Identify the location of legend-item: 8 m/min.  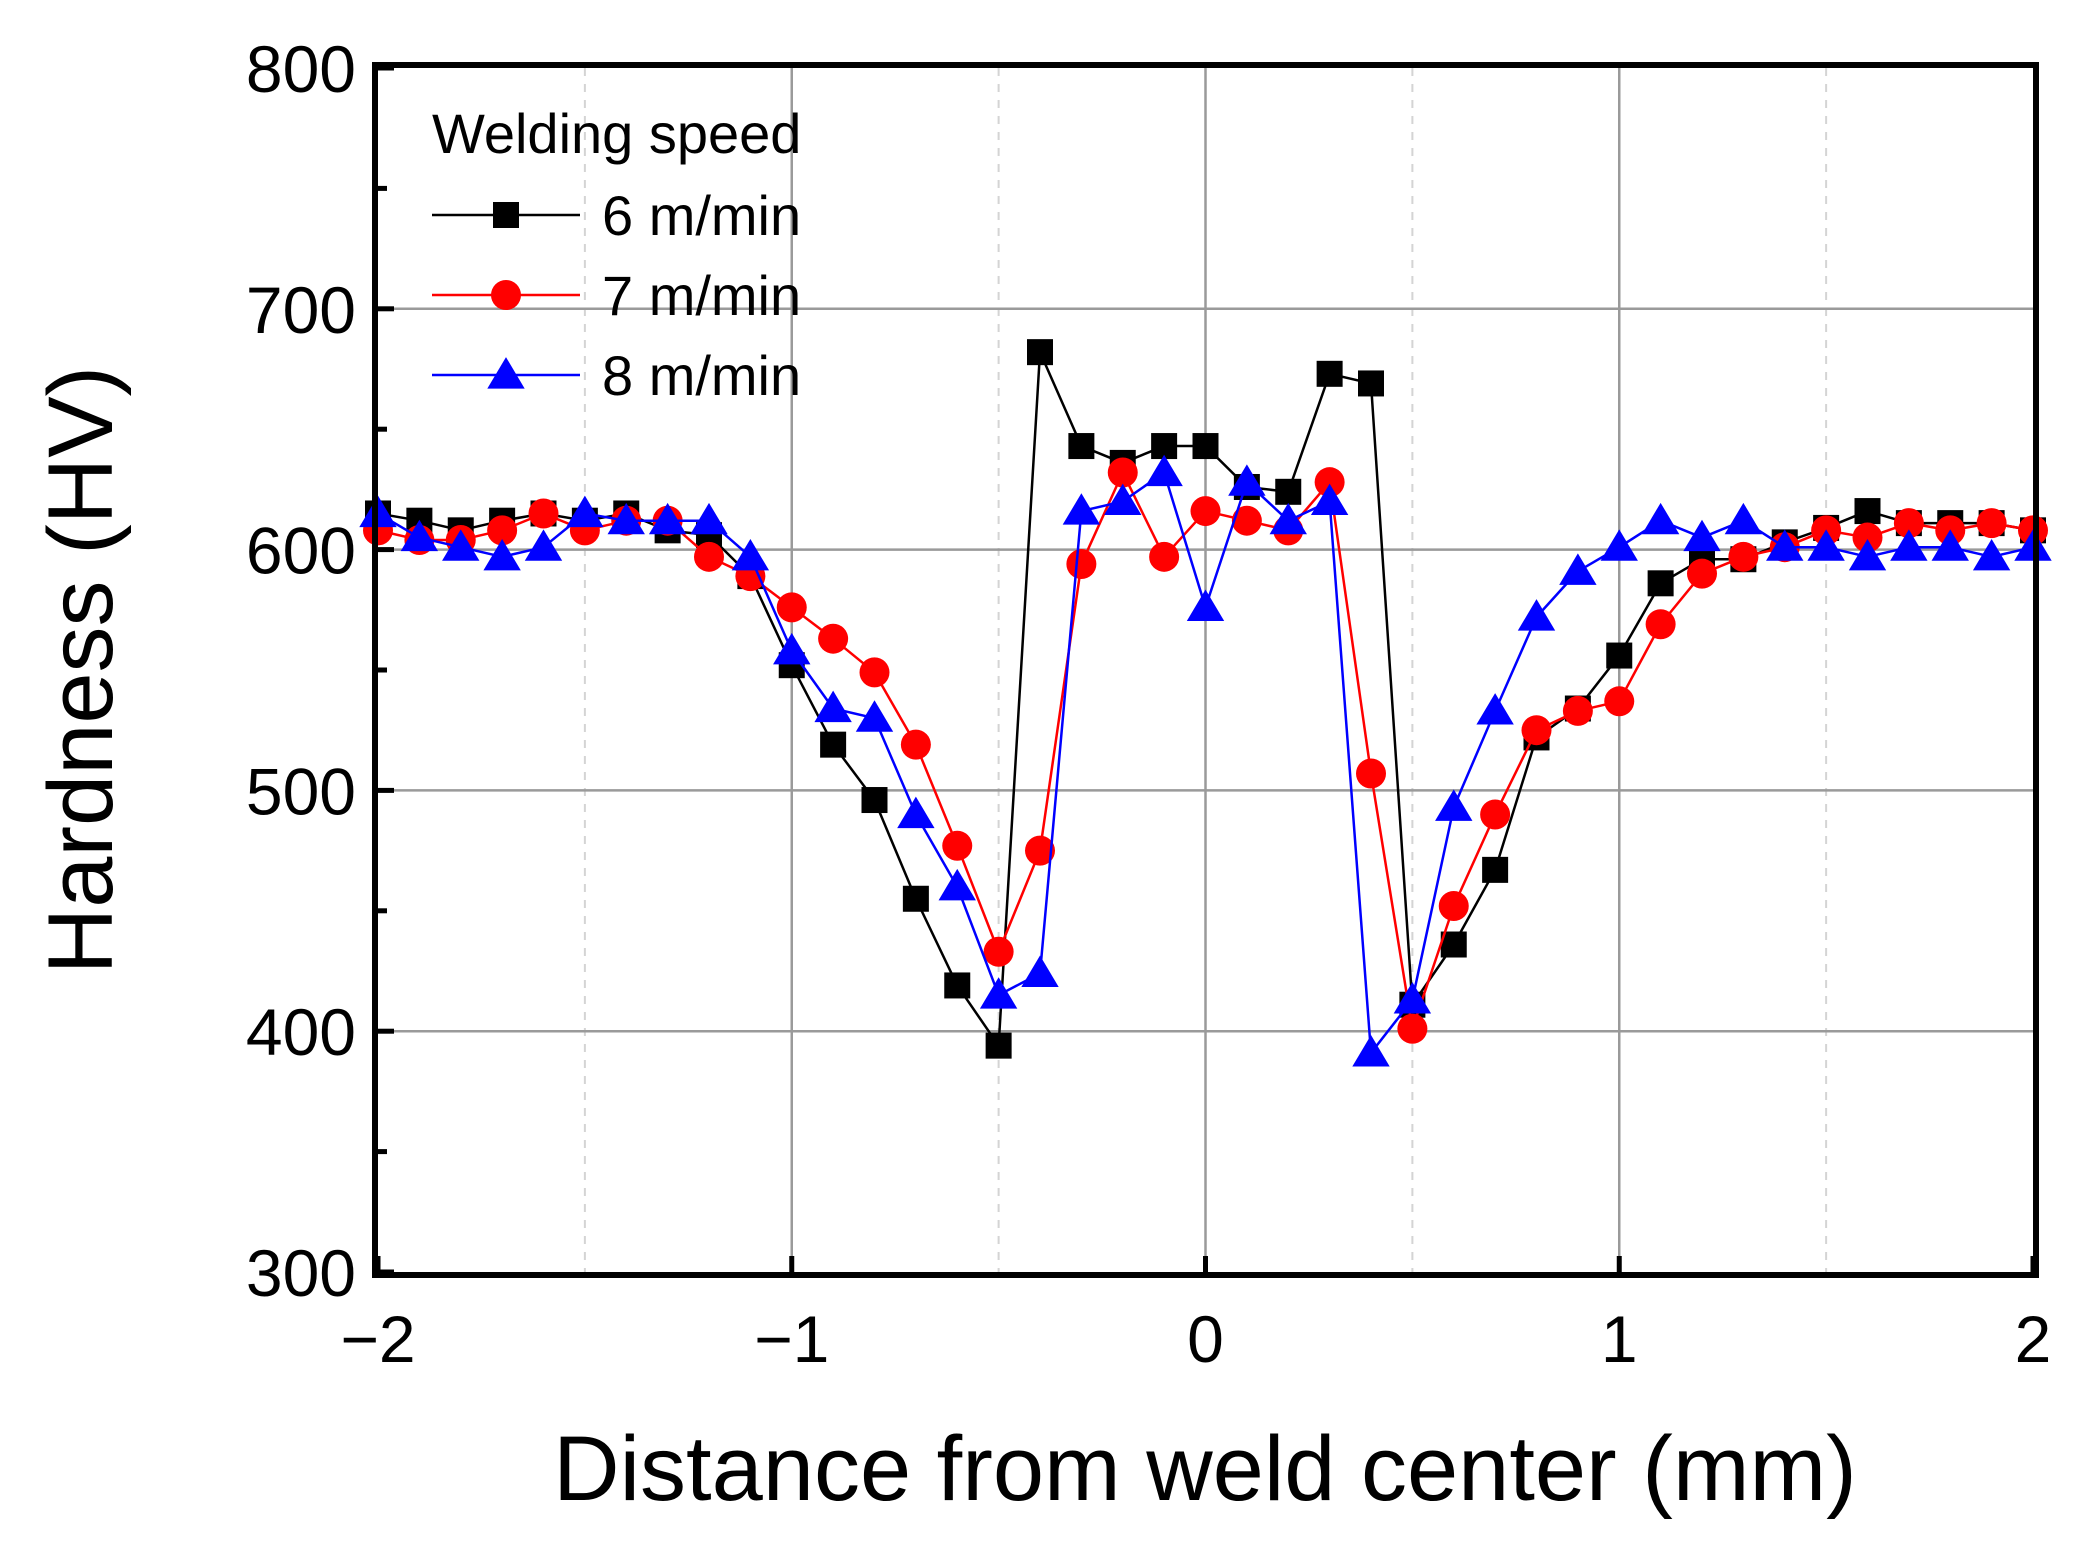
(616, 375).